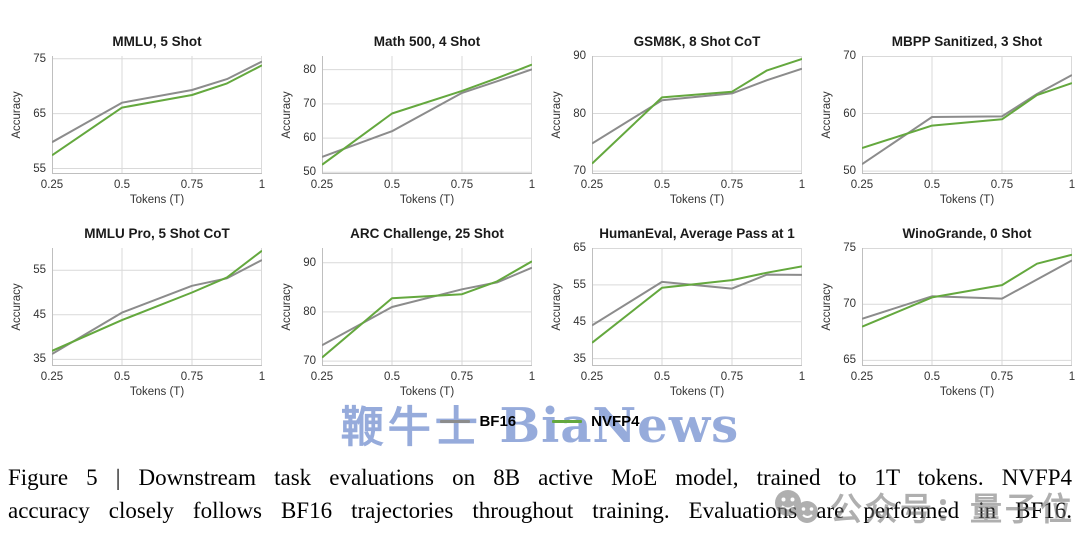 The width and height of the screenshot is (1080, 549). What do you see at coordinates (579, 358) in the screenshot?
I see `y-tick-label: 35` at bounding box center [579, 358].